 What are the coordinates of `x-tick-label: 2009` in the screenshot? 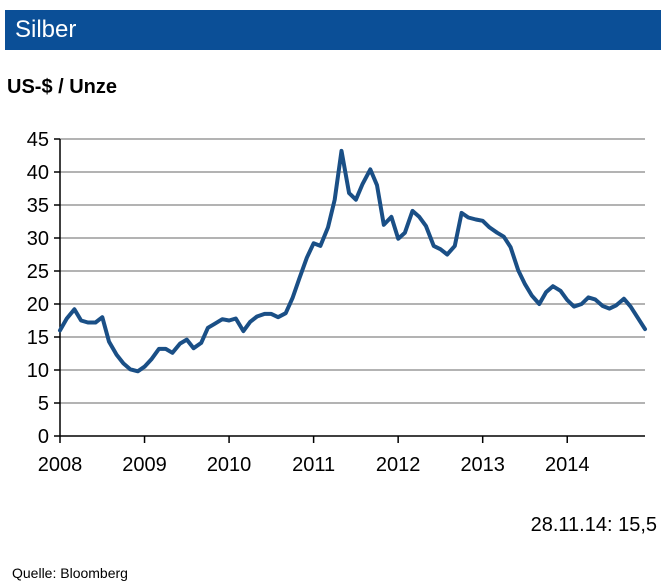 It's located at (144, 465).